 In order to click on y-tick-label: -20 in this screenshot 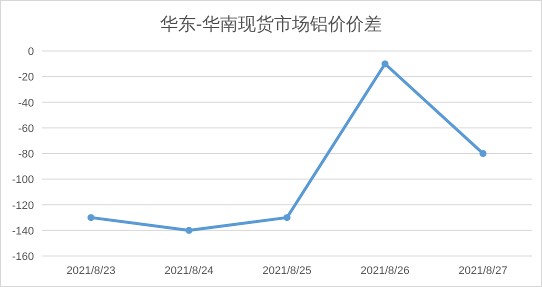, I will do `click(26, 78)`.